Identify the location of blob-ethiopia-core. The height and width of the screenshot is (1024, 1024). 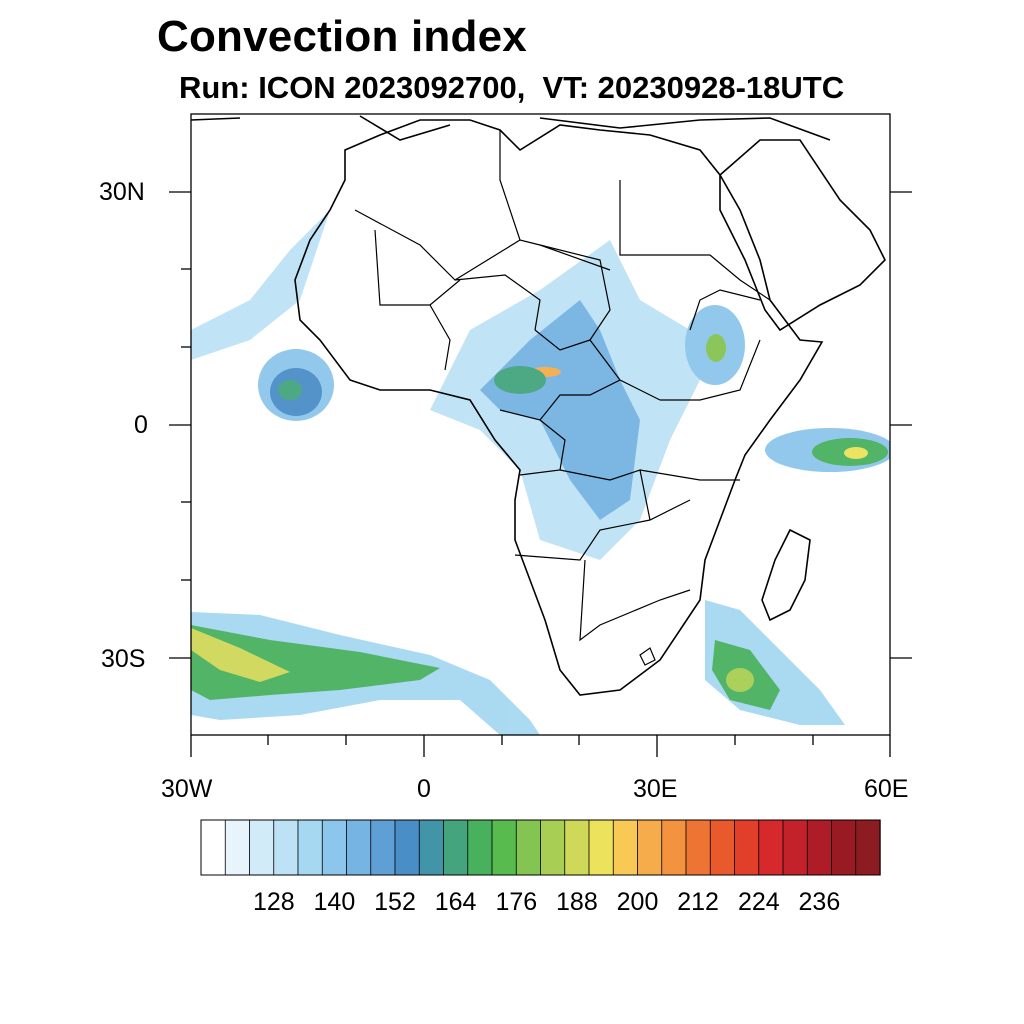
(716, 348).